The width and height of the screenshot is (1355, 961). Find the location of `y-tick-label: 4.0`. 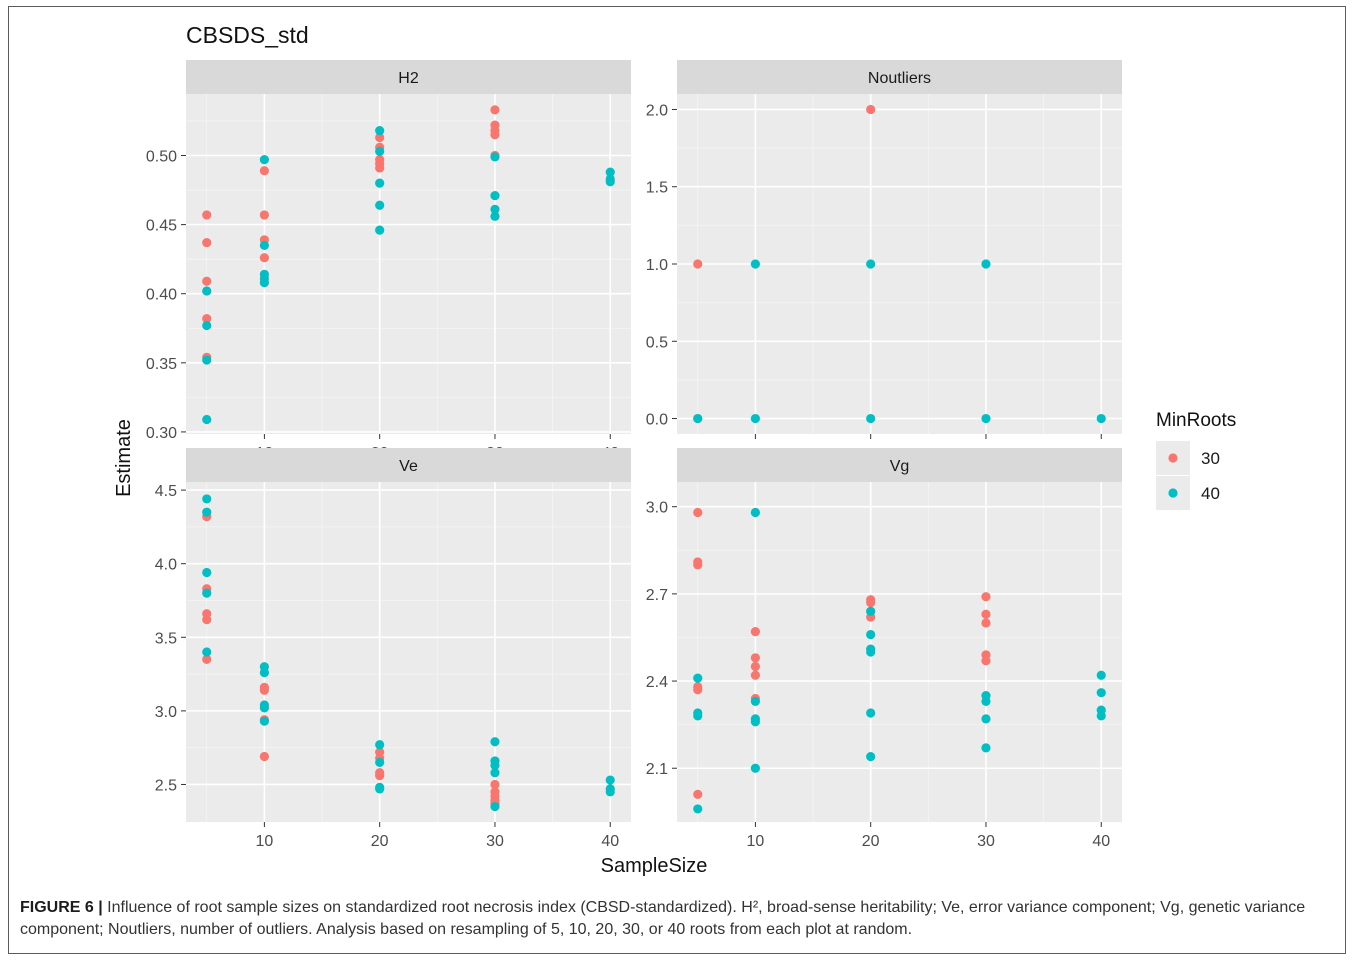

y-tick-label: 4.0 is located at coordinates (166, 565).